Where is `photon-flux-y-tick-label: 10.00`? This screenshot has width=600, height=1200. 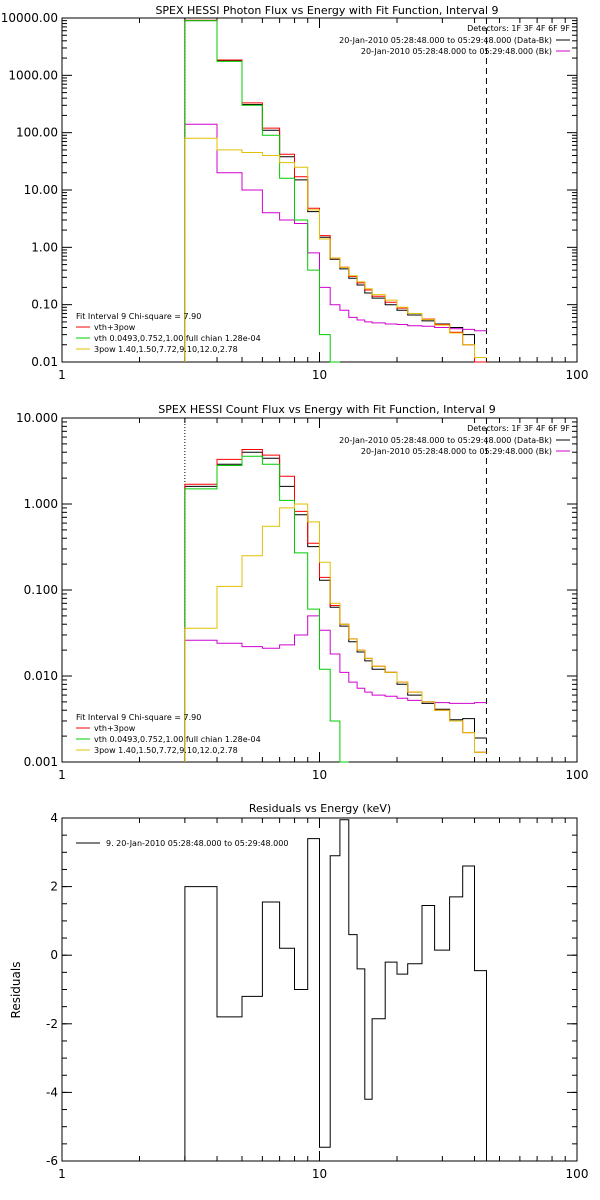 photon-flux-y-tick-label: 10.00 is located at coordinates (41, 190).